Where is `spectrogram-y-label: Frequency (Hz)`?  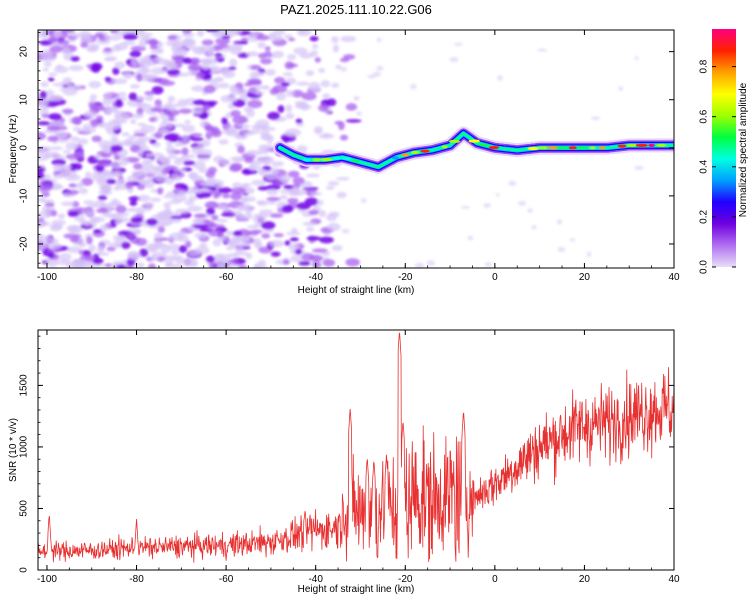 spectrogram-y-label: Frequency (Hz) is located at coordinates (13, 149).